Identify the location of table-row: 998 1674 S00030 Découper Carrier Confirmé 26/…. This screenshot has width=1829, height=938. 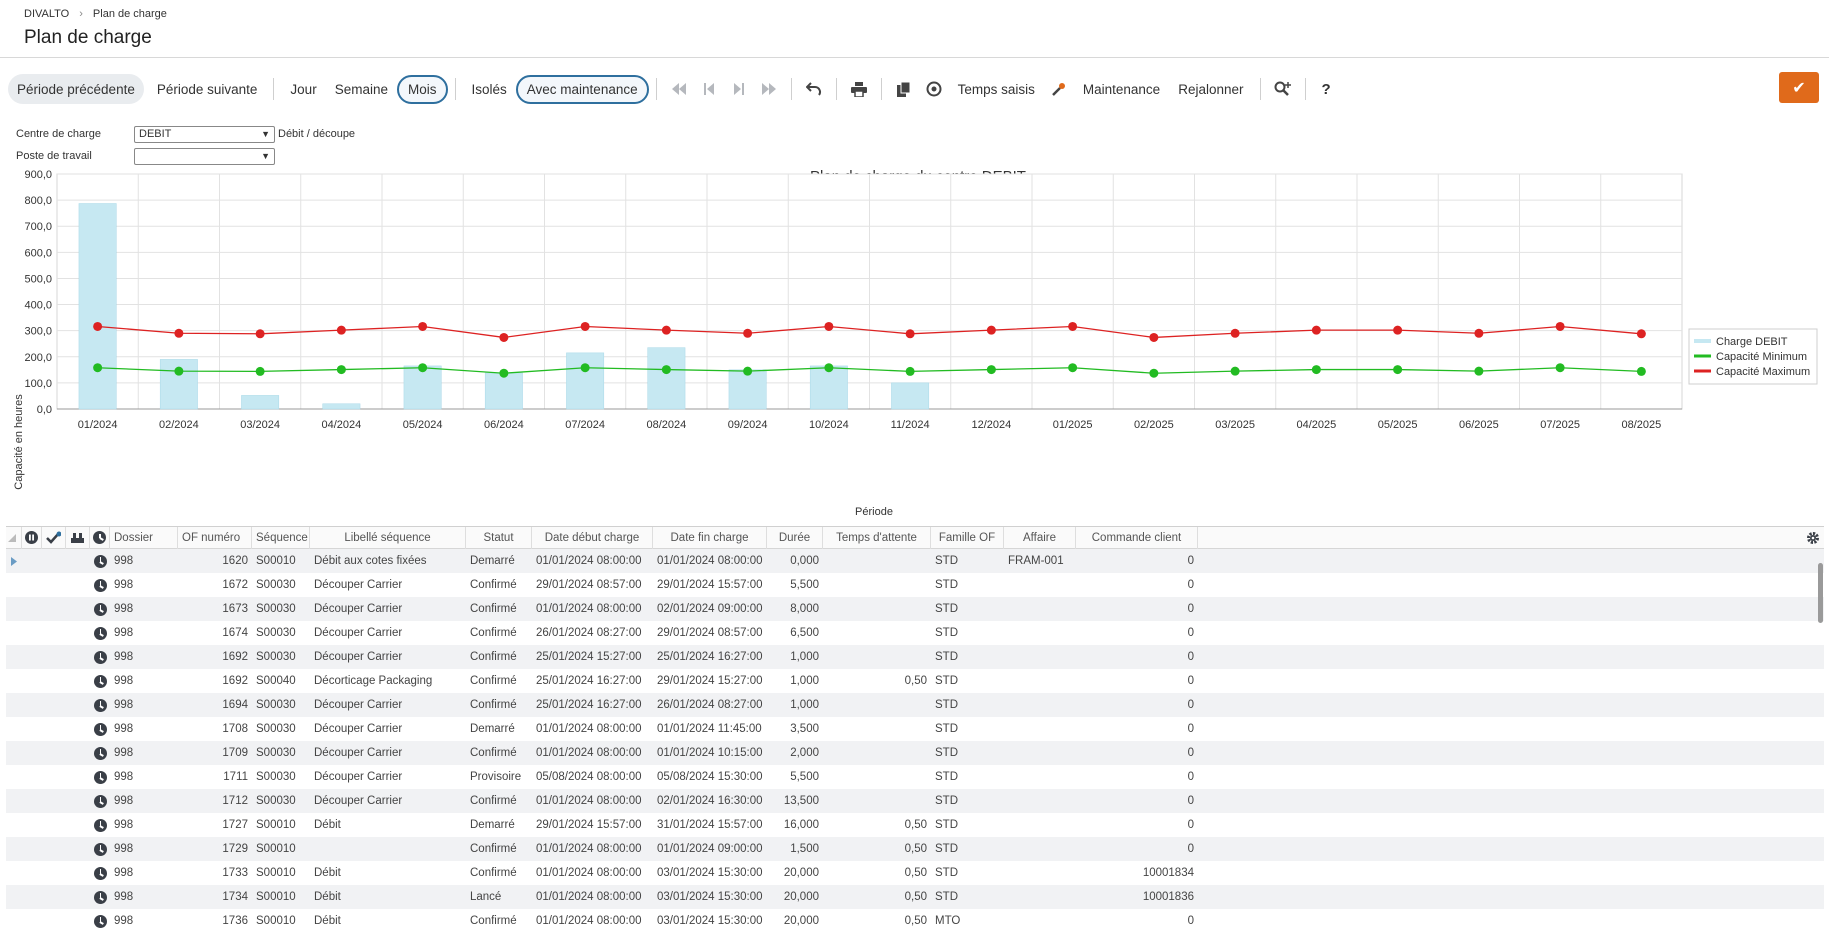
(915, 633).